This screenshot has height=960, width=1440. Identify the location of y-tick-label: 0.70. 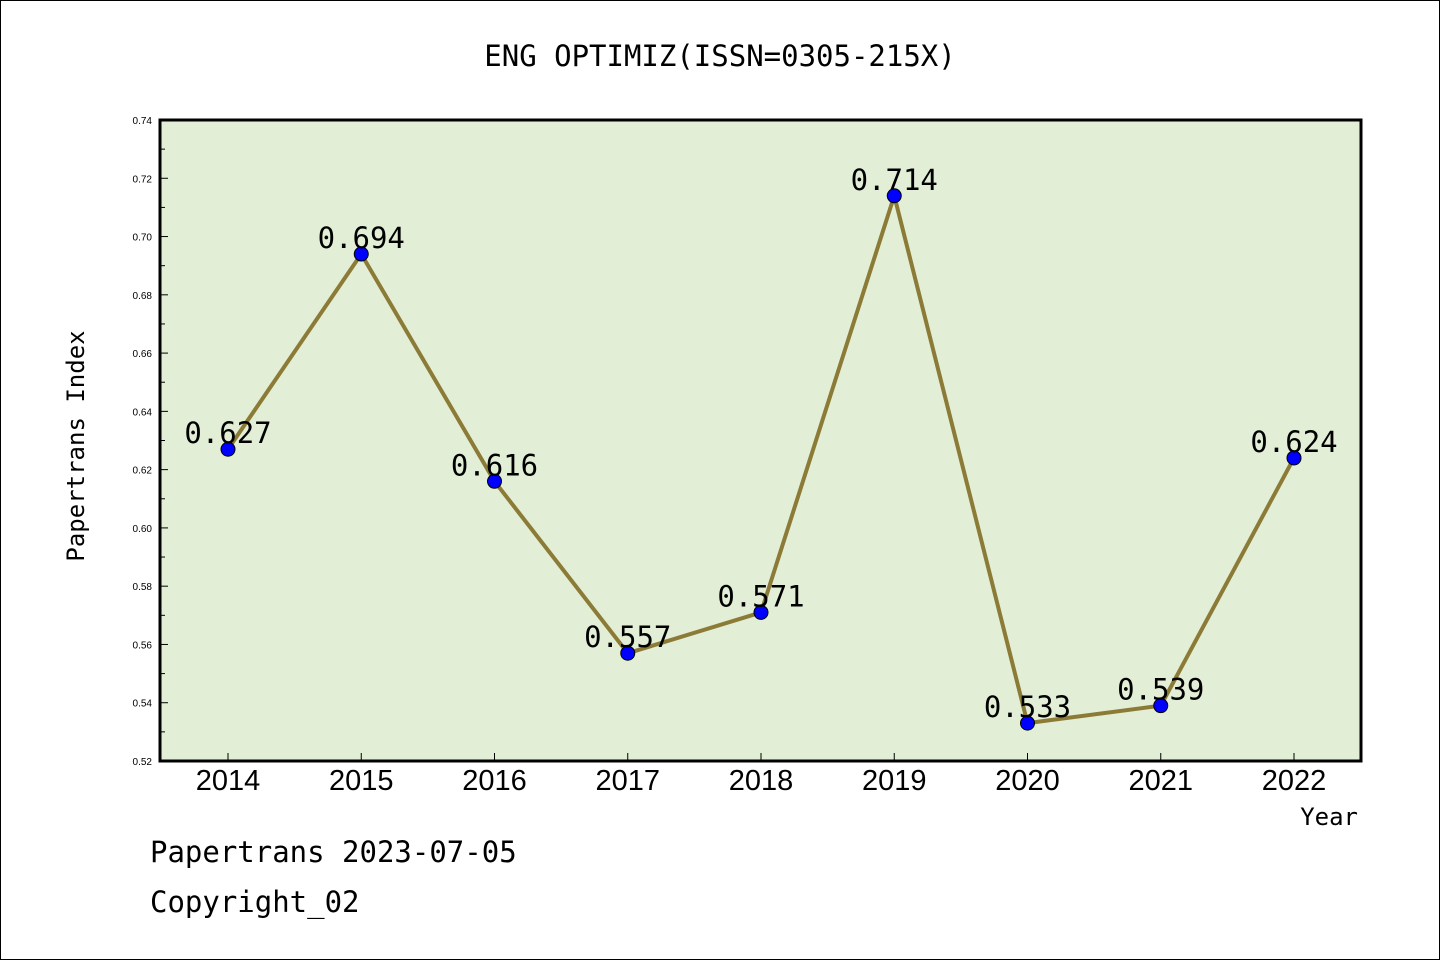
(143, 238).